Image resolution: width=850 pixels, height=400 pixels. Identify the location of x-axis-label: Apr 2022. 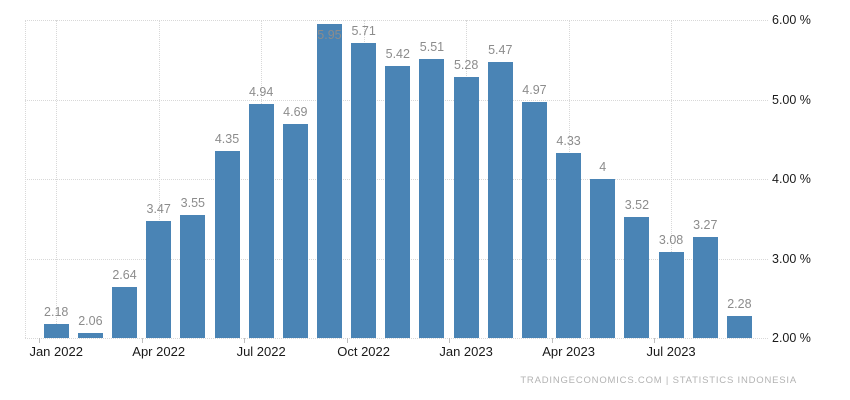
(159, 351).